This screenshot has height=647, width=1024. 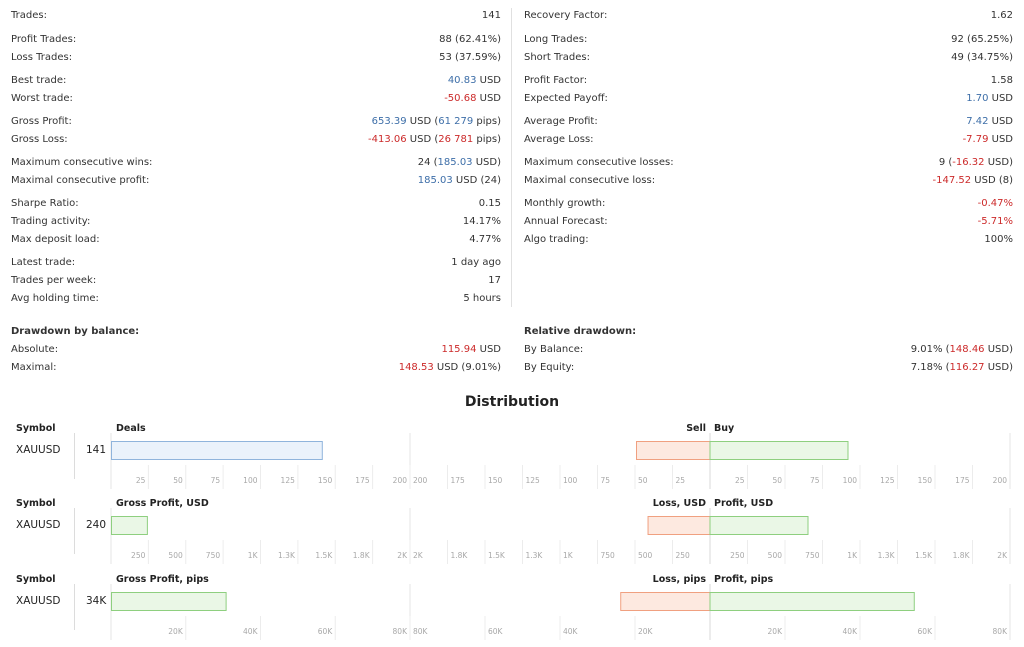 What do you see at coordinates (565, 203) in the screenshot?
I see `stat-label: Monthly growth:` at bounding box center [565, 203].